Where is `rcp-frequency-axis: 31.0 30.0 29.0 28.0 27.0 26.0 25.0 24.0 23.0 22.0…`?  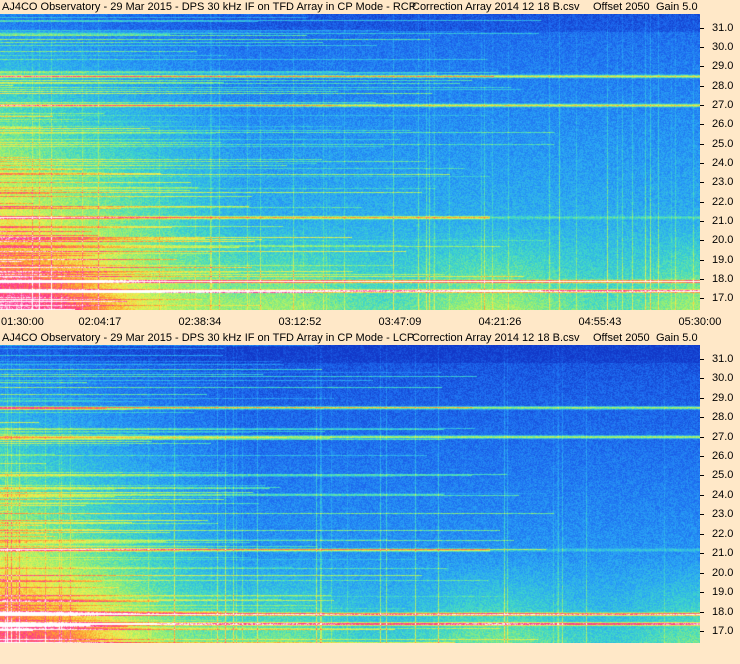
rcp-frequency-axis: 31.0 30.0 29.0 28.0 27.0 26.0 25.0 24.0 23.0 22.0… is located at coordinates (720, 162).